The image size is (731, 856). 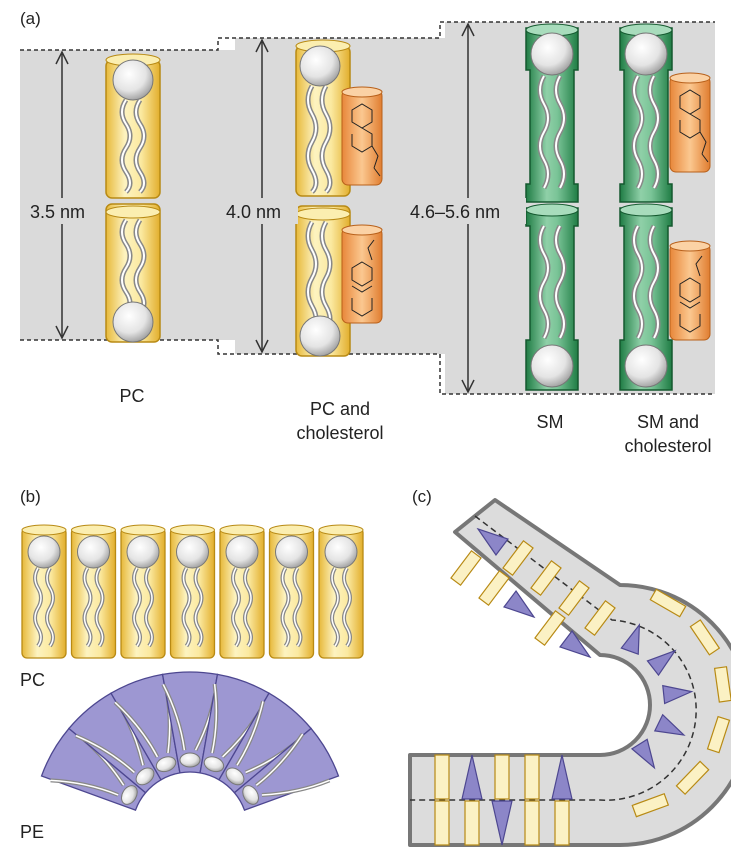 What do you see at coordinates (340, 409) in the screenshot?
I see `label-pc-chol-1: PC and` at bounding box center [340, 409].